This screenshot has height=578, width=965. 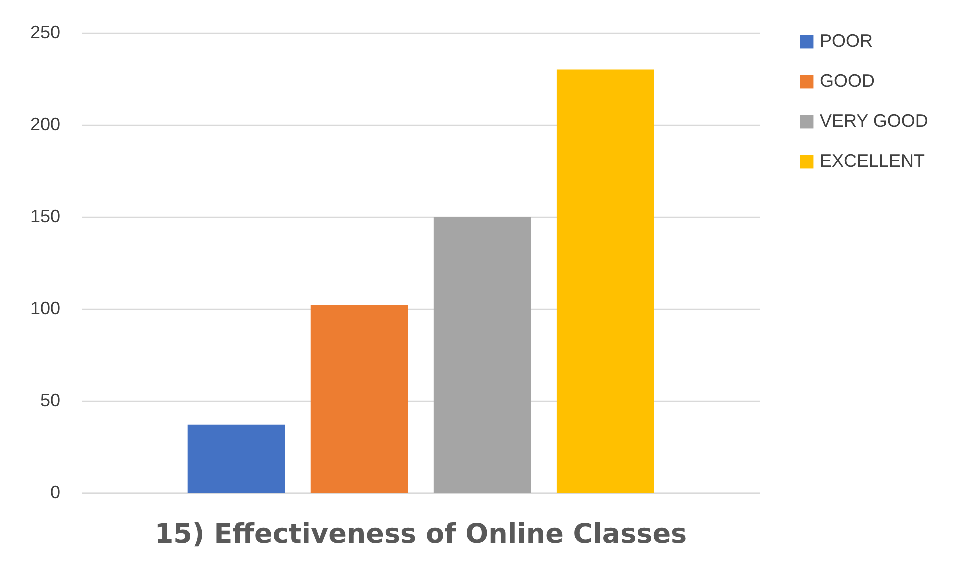 I want to click on legend-label: EXCELLENT, so click(x=873, y=161).